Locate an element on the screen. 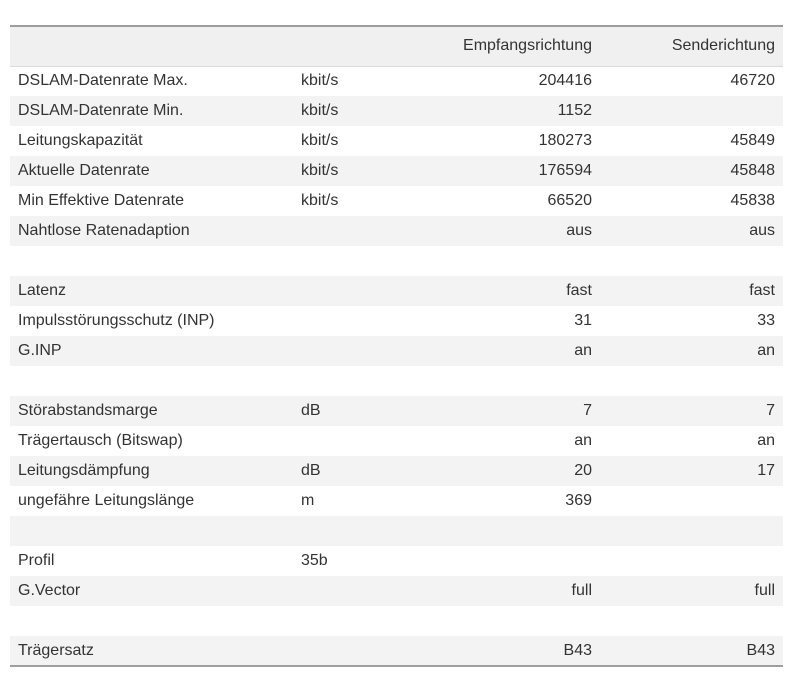  table-row: Leitungskapazität kbit/s 180273 45849 is located at coordinates (396, 141).